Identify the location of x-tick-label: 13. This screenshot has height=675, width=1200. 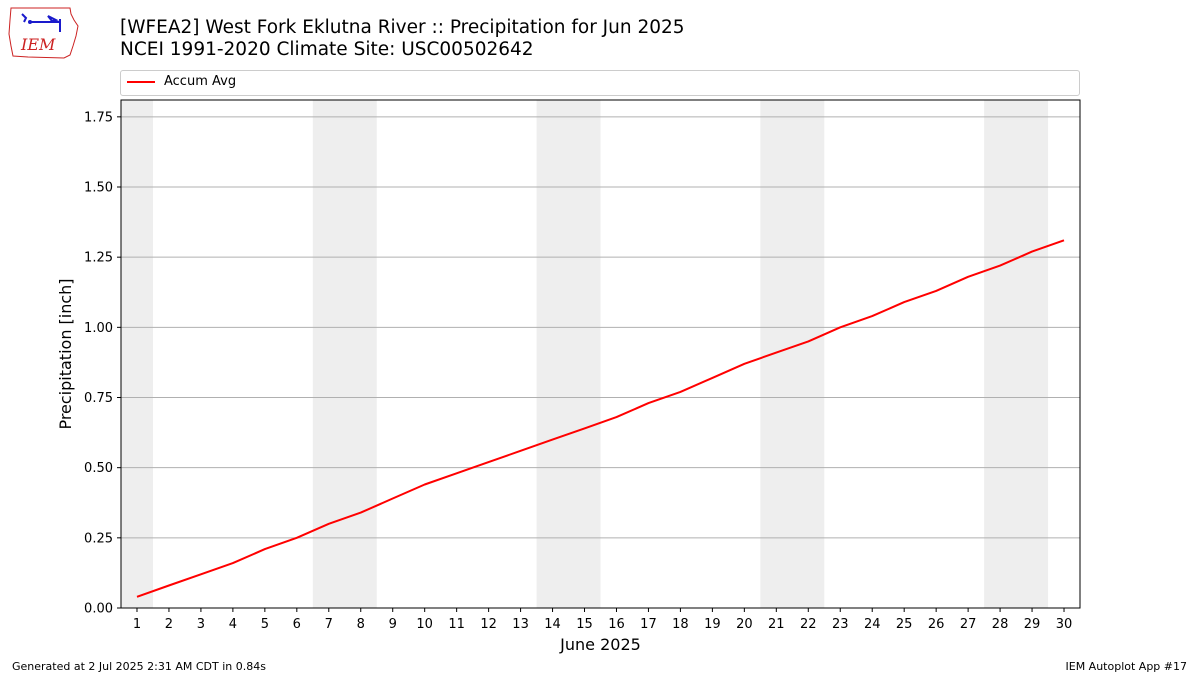
(520, 624).